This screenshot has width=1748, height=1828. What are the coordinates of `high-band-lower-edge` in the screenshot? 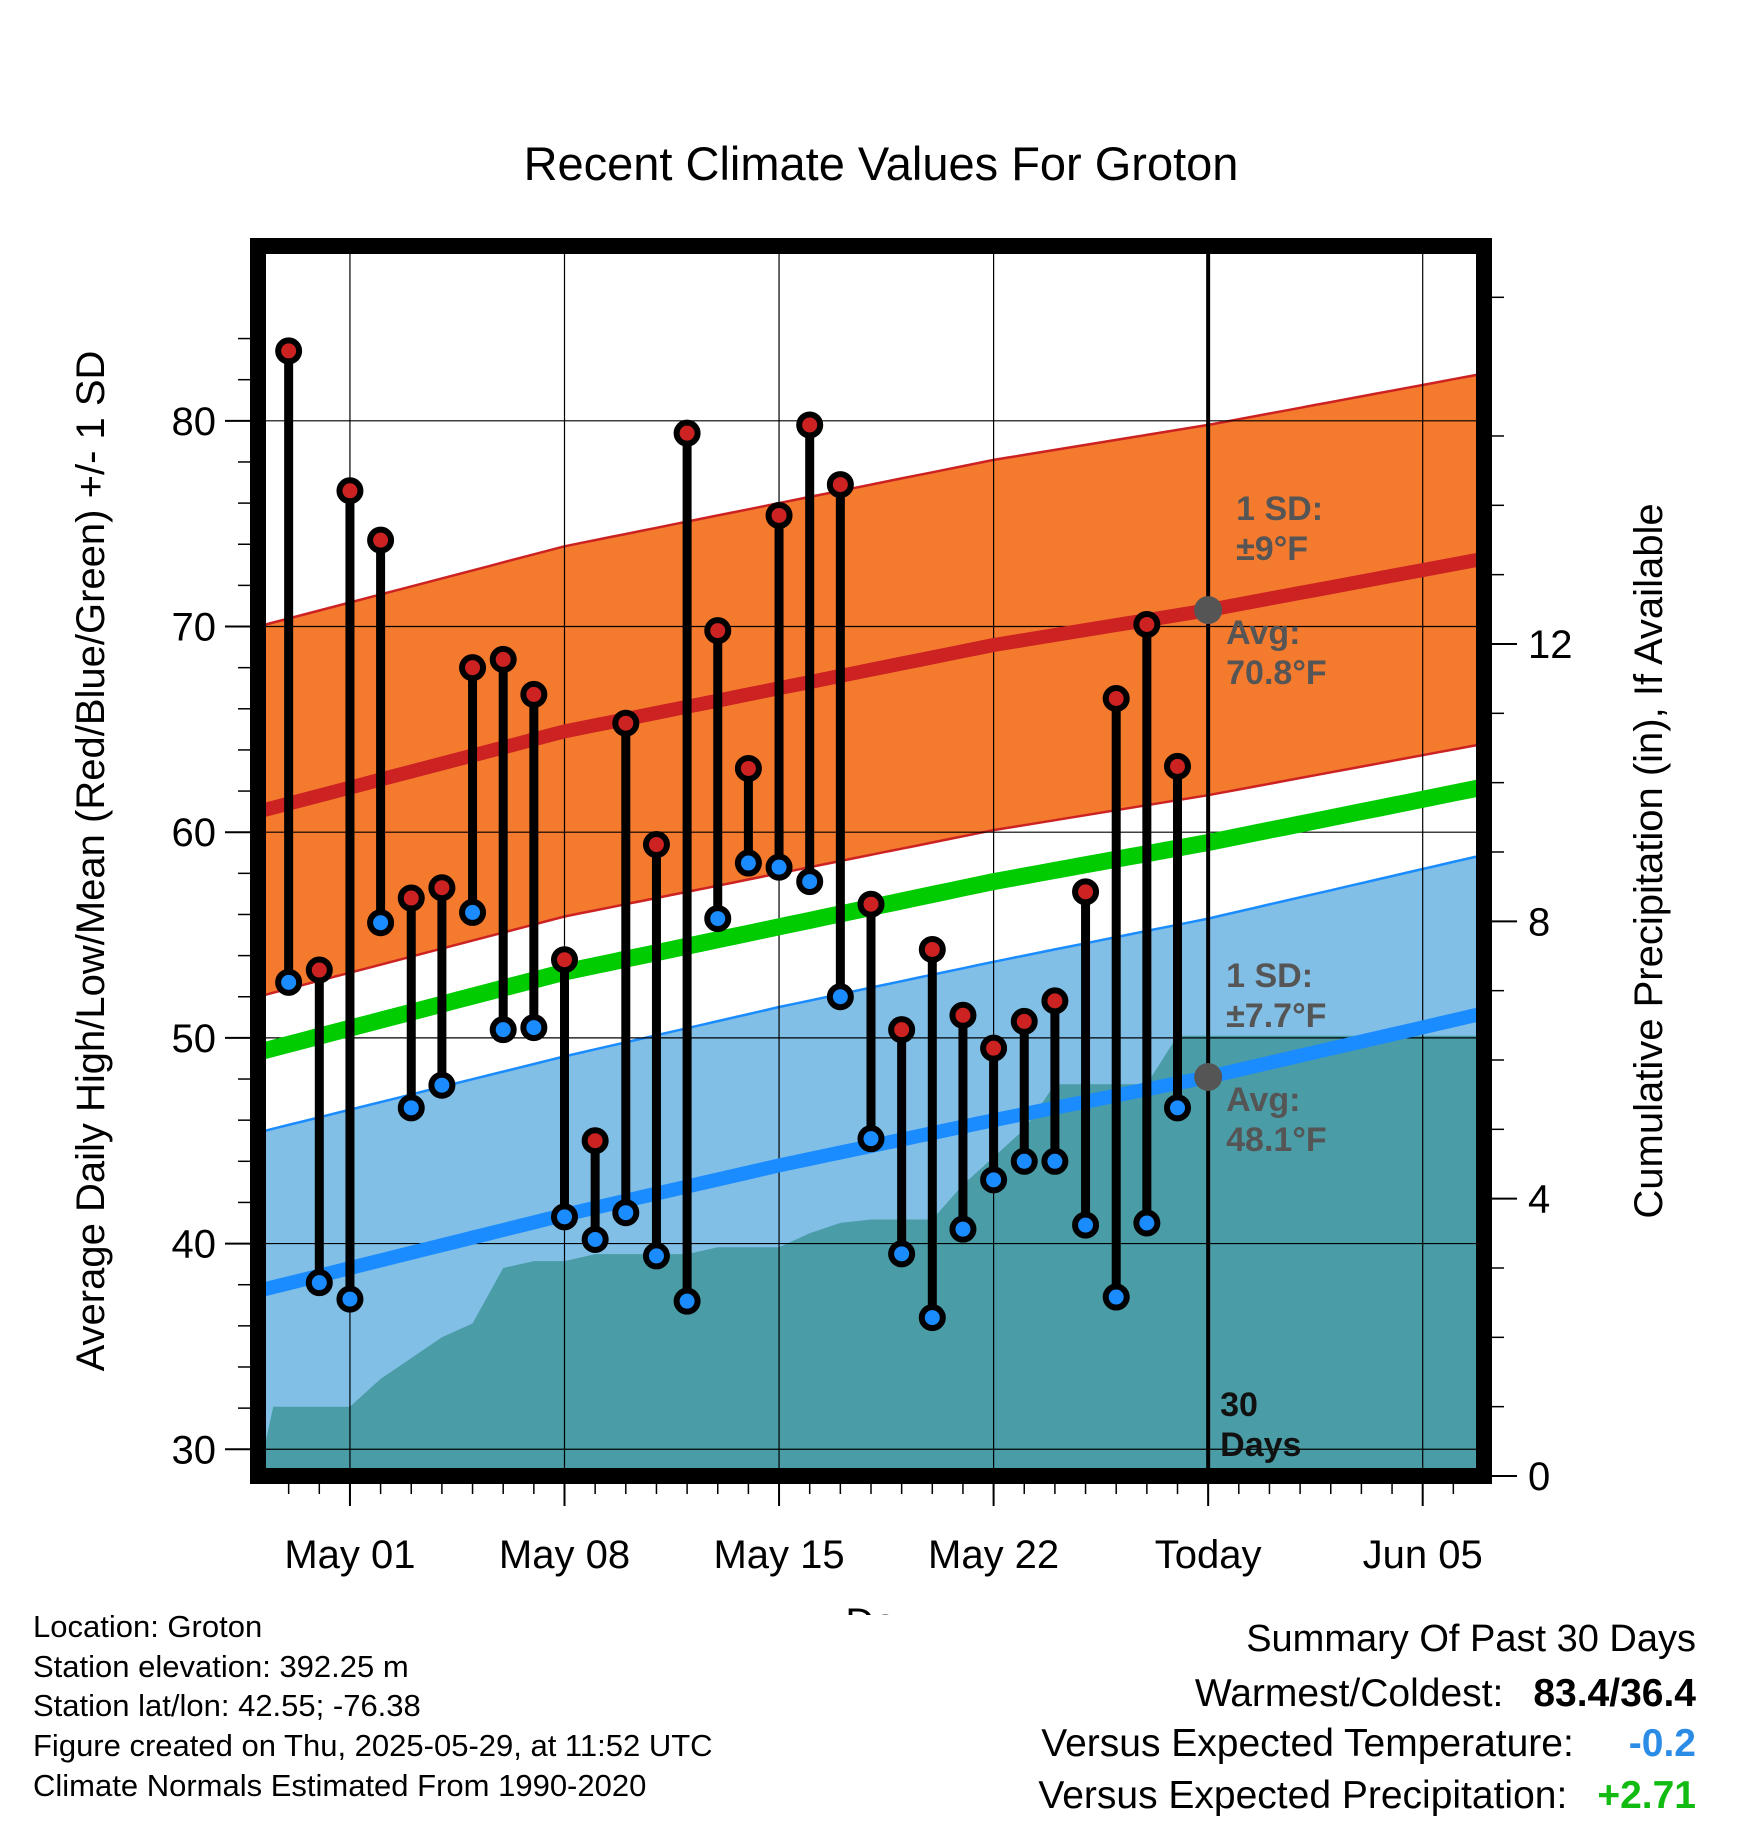 It's located at (871, 870).